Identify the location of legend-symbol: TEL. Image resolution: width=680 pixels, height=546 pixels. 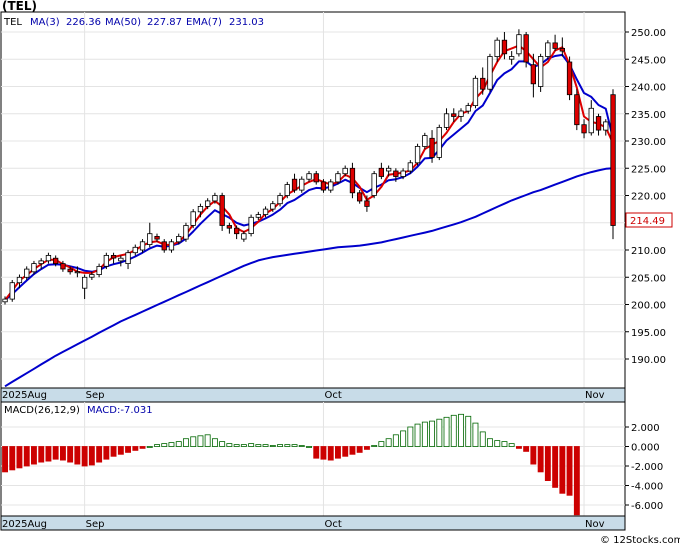
(12, 22).